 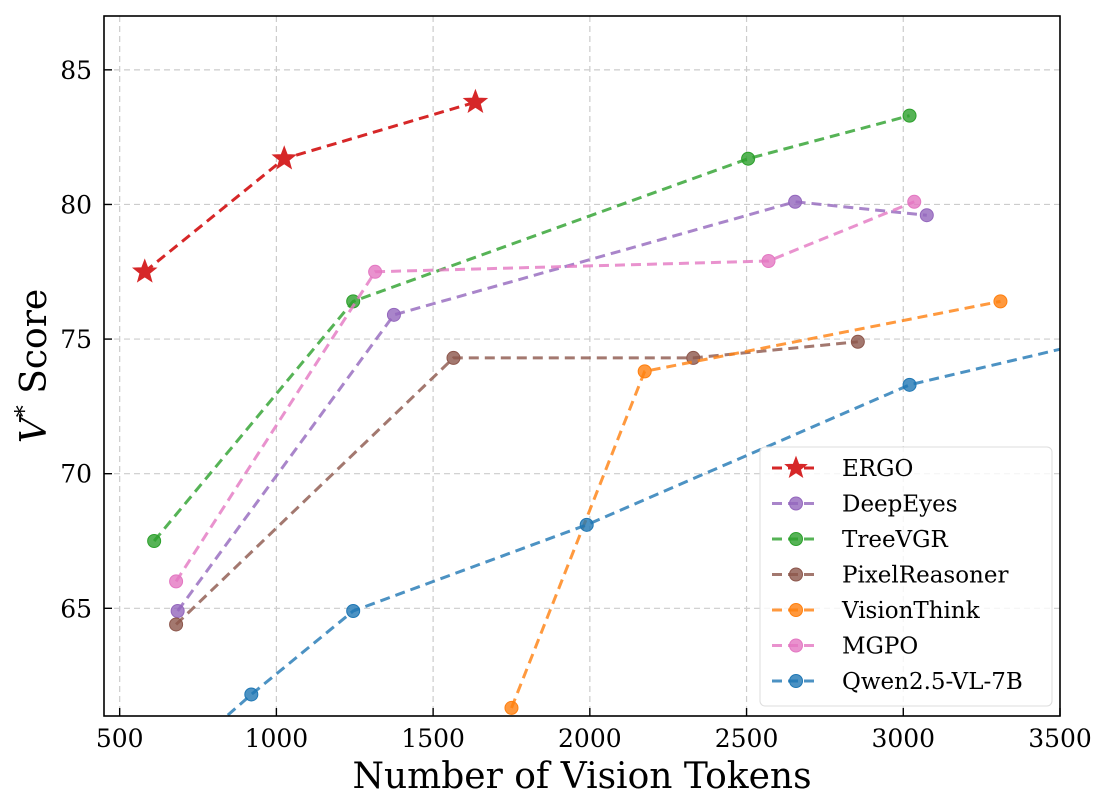 I want to click on x-tick-label: 2500, so click(x=747, y=738).